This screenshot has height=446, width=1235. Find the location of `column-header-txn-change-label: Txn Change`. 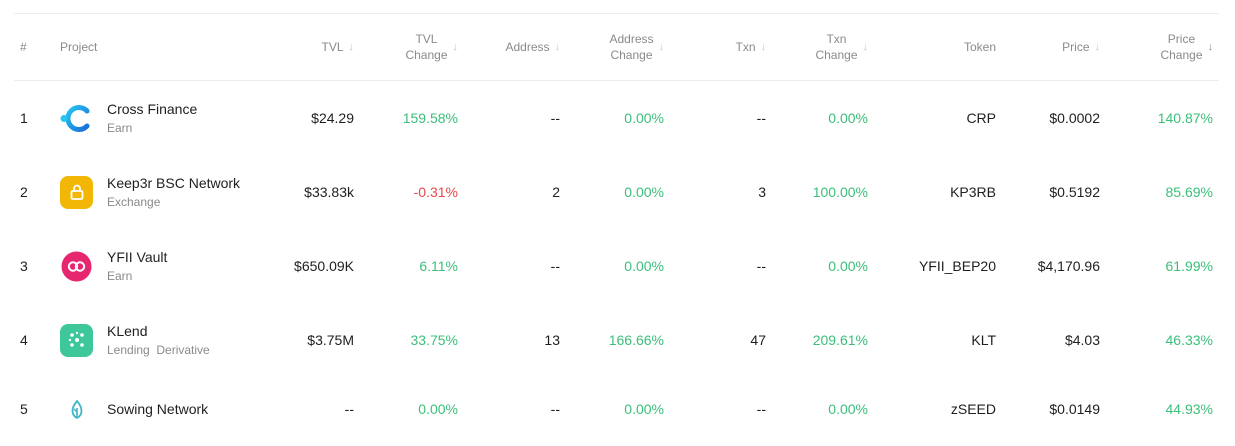

column-header-txn-change-label: Txn Change is located at coordinates (836, 47).